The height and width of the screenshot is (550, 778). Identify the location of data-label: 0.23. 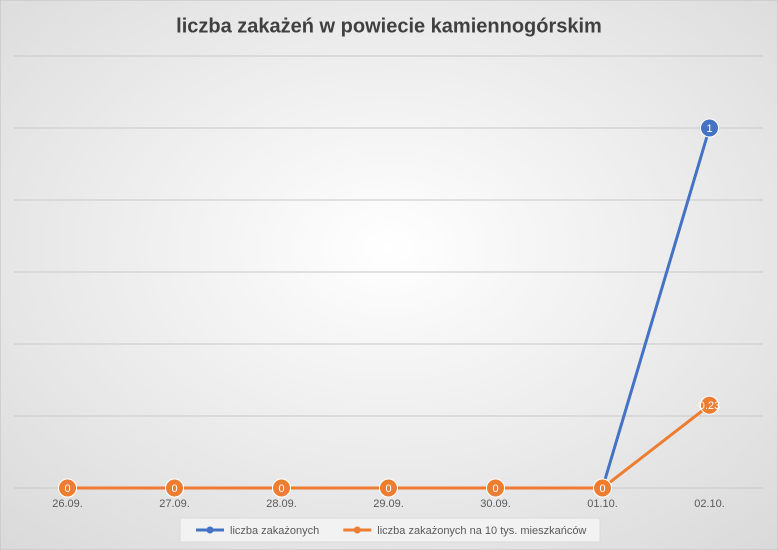
(709, 406).